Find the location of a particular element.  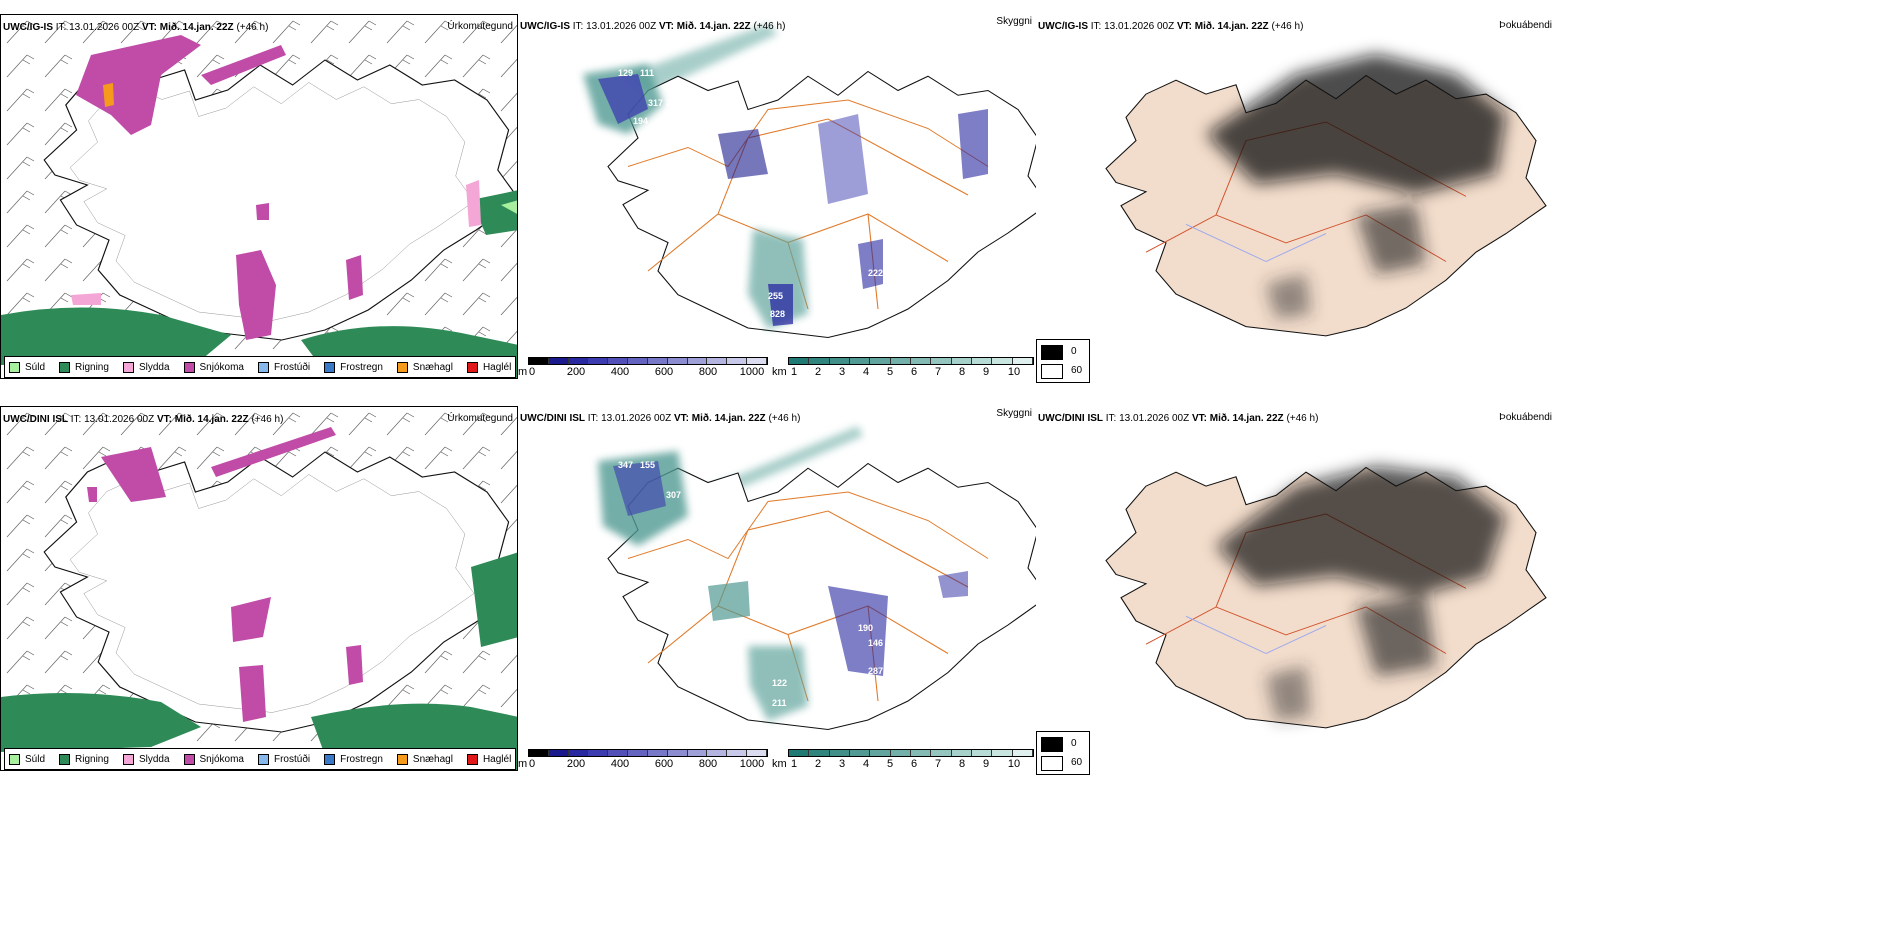

visibility-value: 287 is located at coordinates (875, 671).